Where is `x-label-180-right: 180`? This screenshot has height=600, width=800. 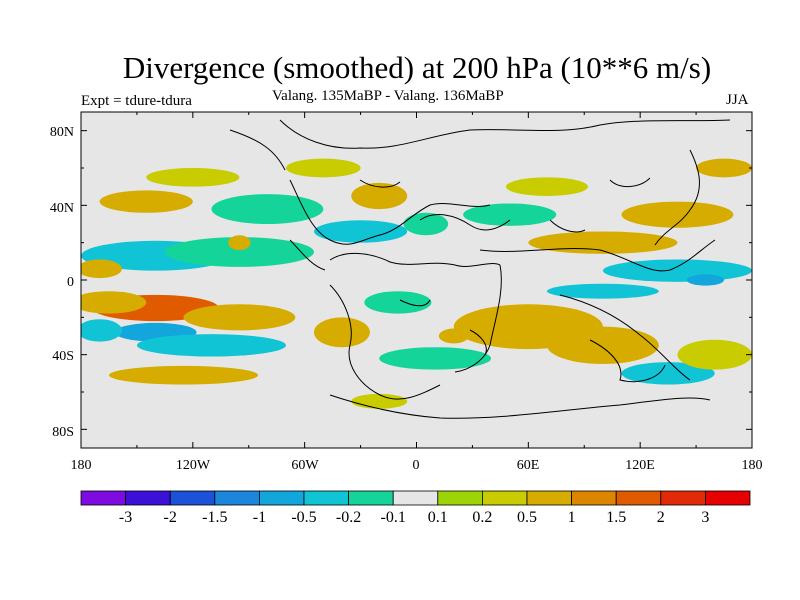 x-label-180-right: 180 is located at coordinates (752, 465).